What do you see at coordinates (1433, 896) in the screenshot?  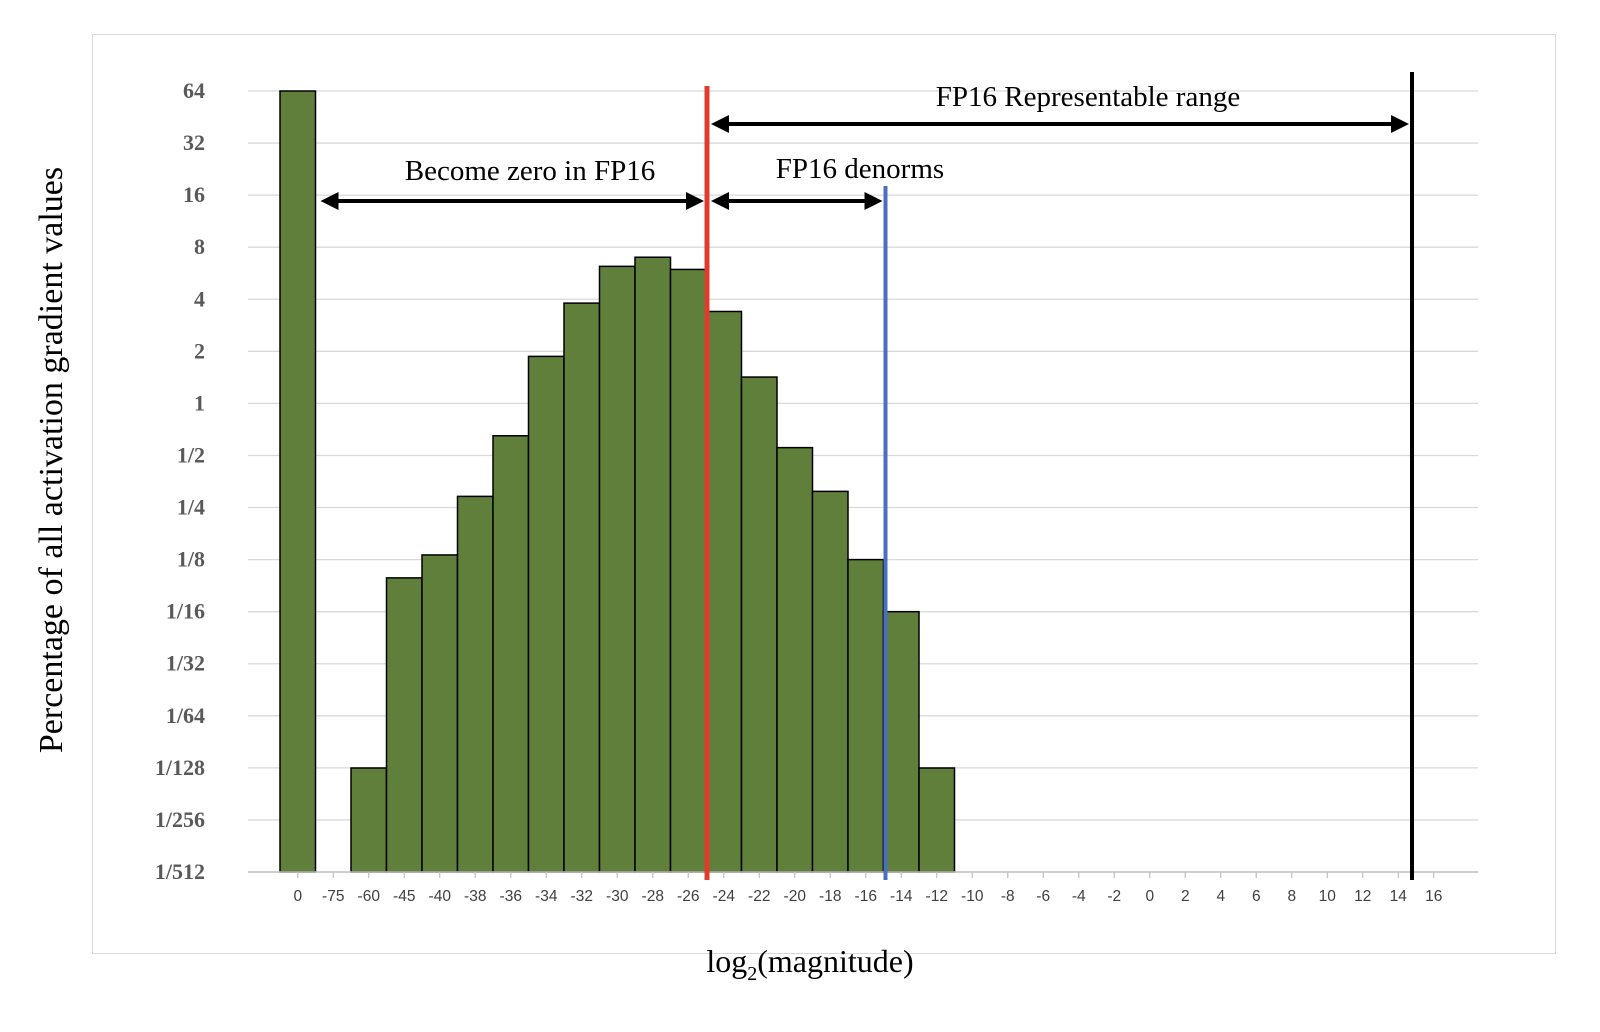 I see `x-tick-label: 16` at bounding box center [1433, 896].